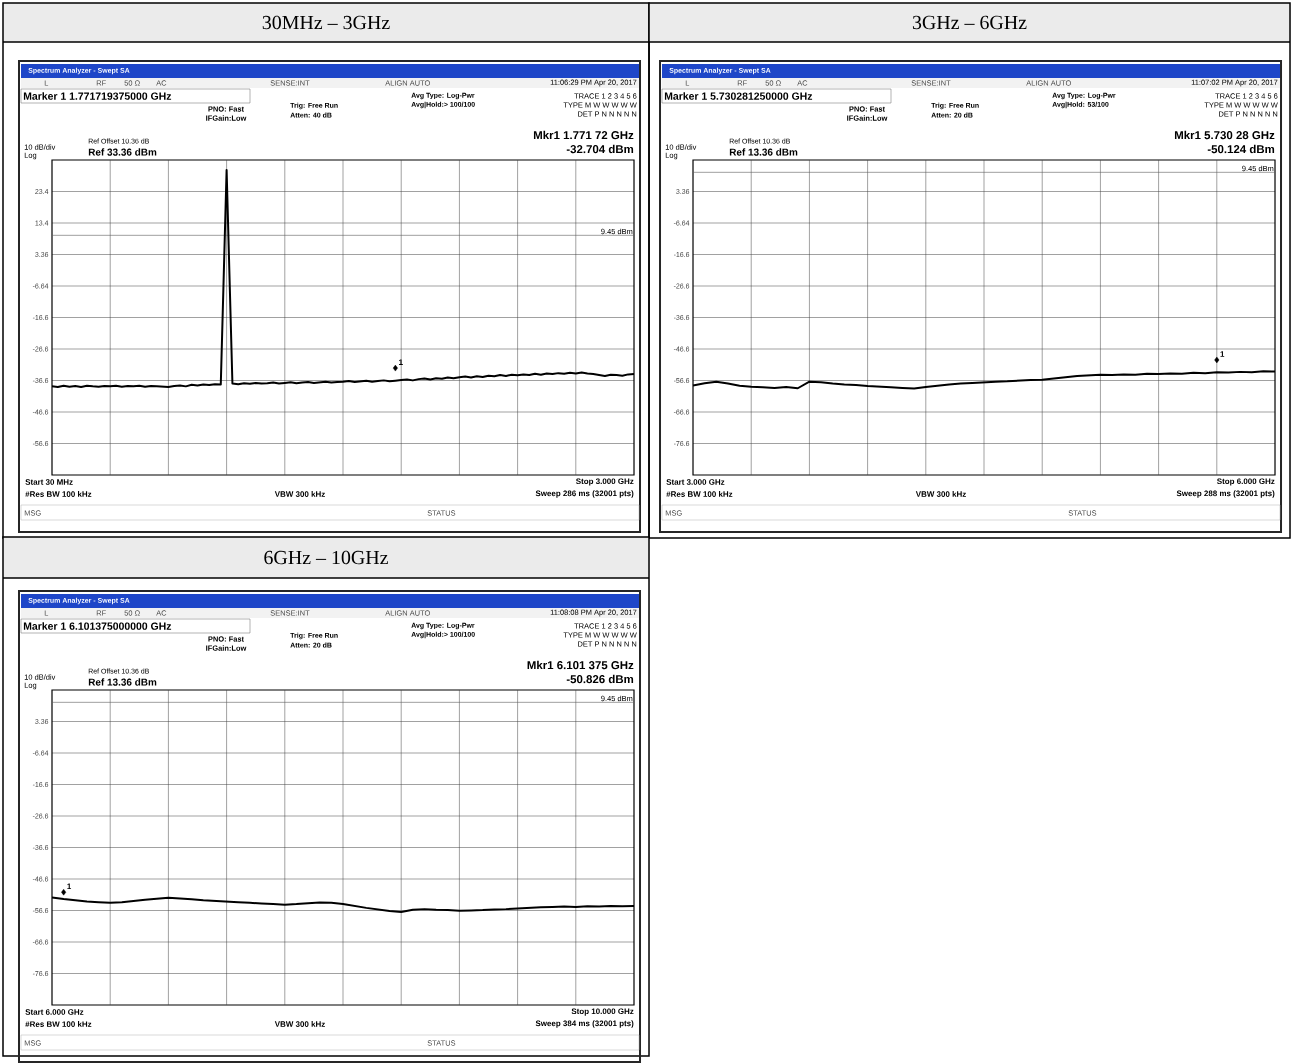 The image size is (1292, 1063). What do you see at coordinates (738, 96) in the screenshot?
I see `text: Marker 1 5.730281250000 GHz` at bounding box center [738, 96].